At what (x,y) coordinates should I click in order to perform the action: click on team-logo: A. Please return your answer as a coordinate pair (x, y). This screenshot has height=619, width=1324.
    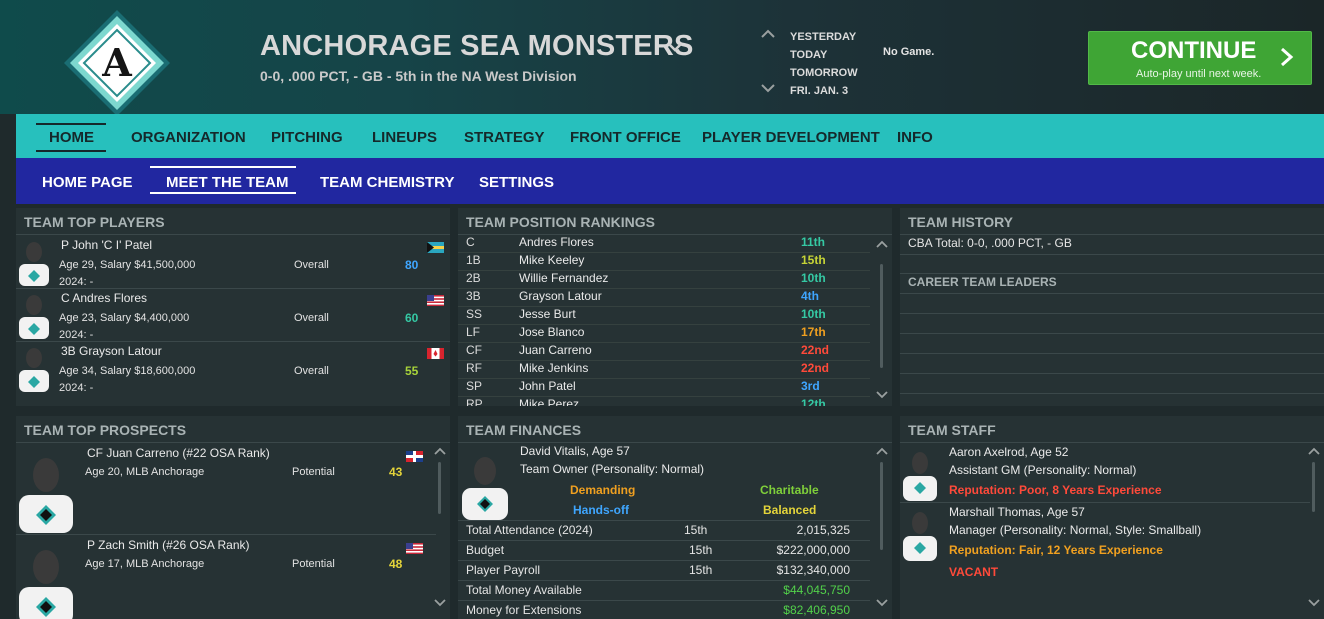
    Looking at the image, I should click on (117, 63).